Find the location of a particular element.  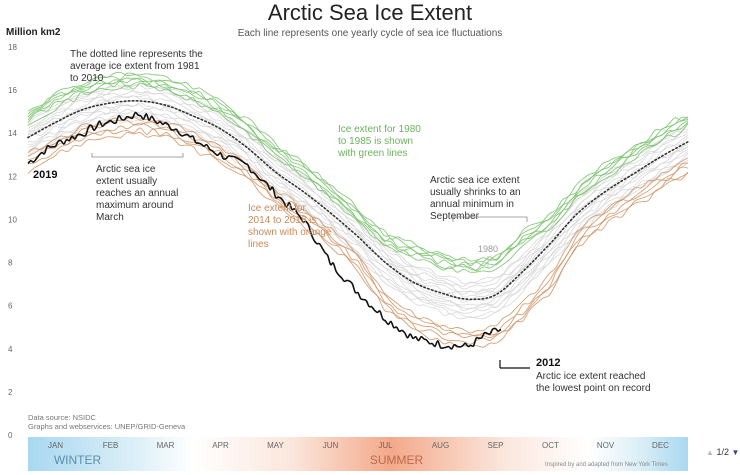

month-label-jun: JUN is located at coordinates (331, 445).